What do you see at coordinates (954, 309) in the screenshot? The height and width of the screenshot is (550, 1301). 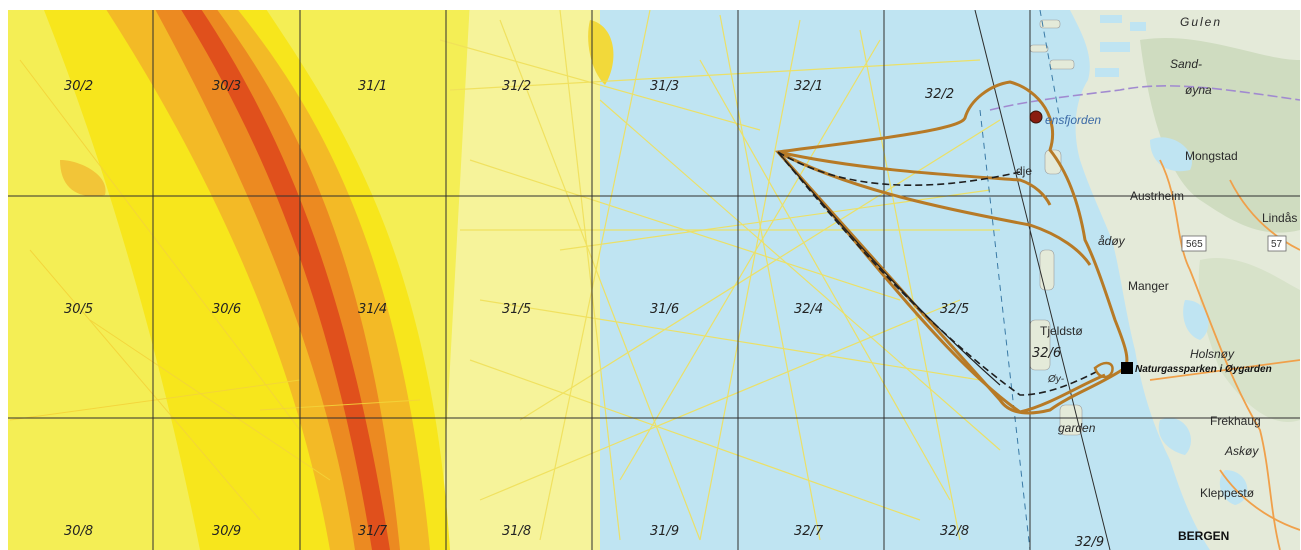 I see `block-label: 32/5` at bounding box center [954, 309].